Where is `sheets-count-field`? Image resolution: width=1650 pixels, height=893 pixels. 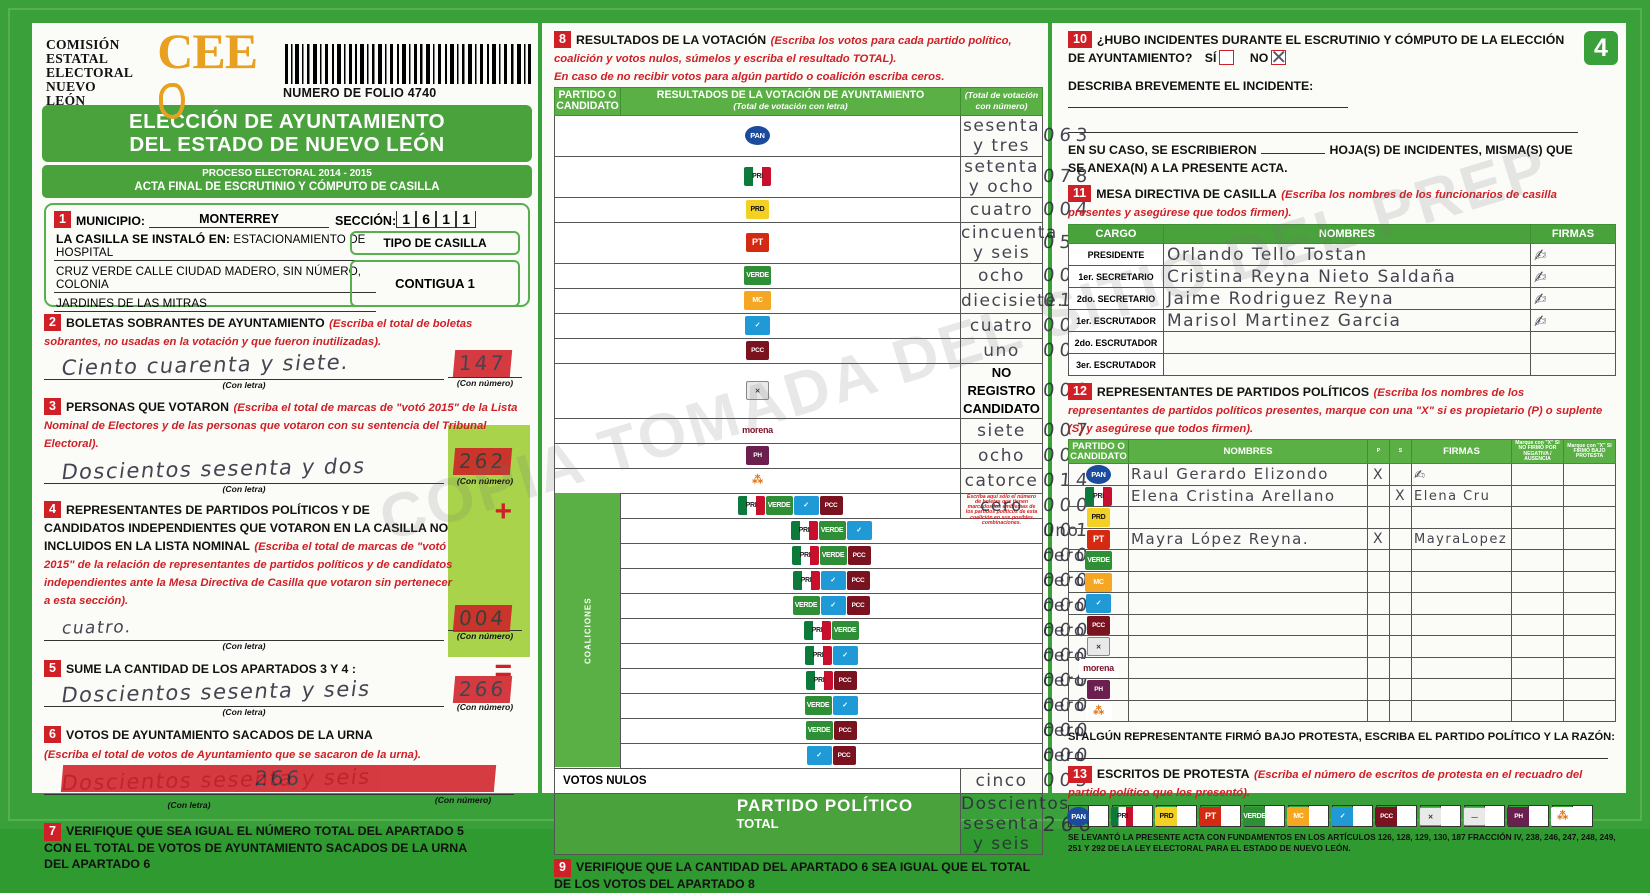
sheets-count-field is located at coordinates (1293, 148).